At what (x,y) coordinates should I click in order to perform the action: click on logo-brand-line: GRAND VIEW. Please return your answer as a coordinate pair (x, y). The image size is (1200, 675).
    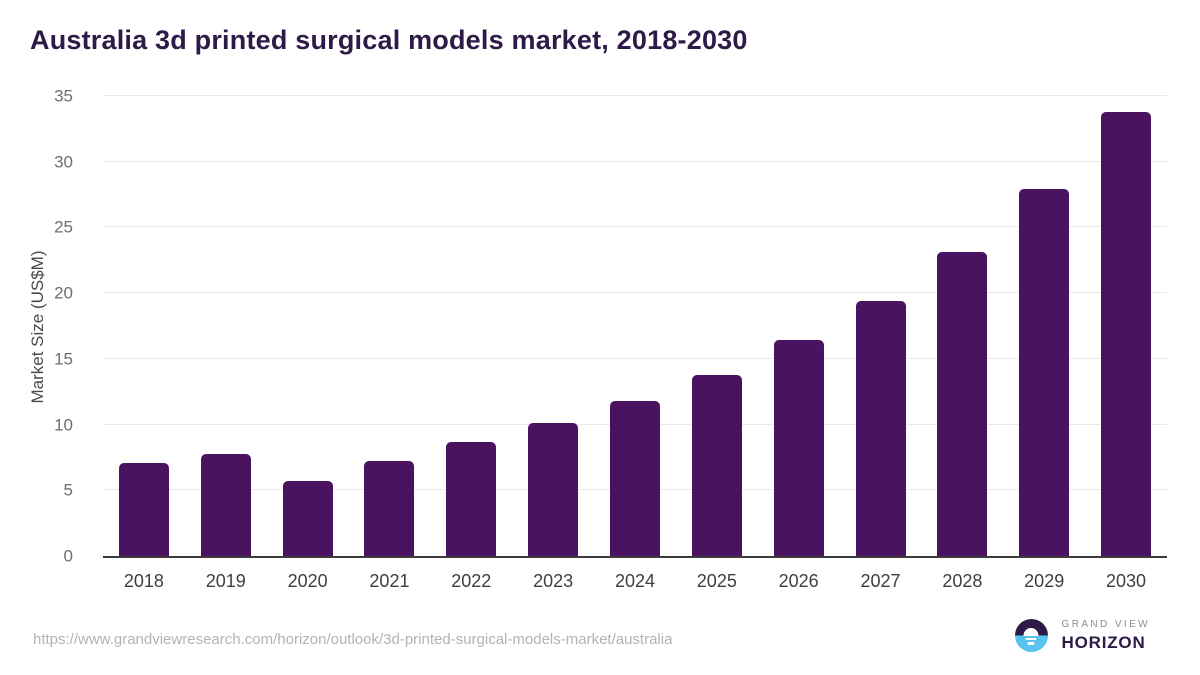
    Looking at the image, I should click on (1105, 624).